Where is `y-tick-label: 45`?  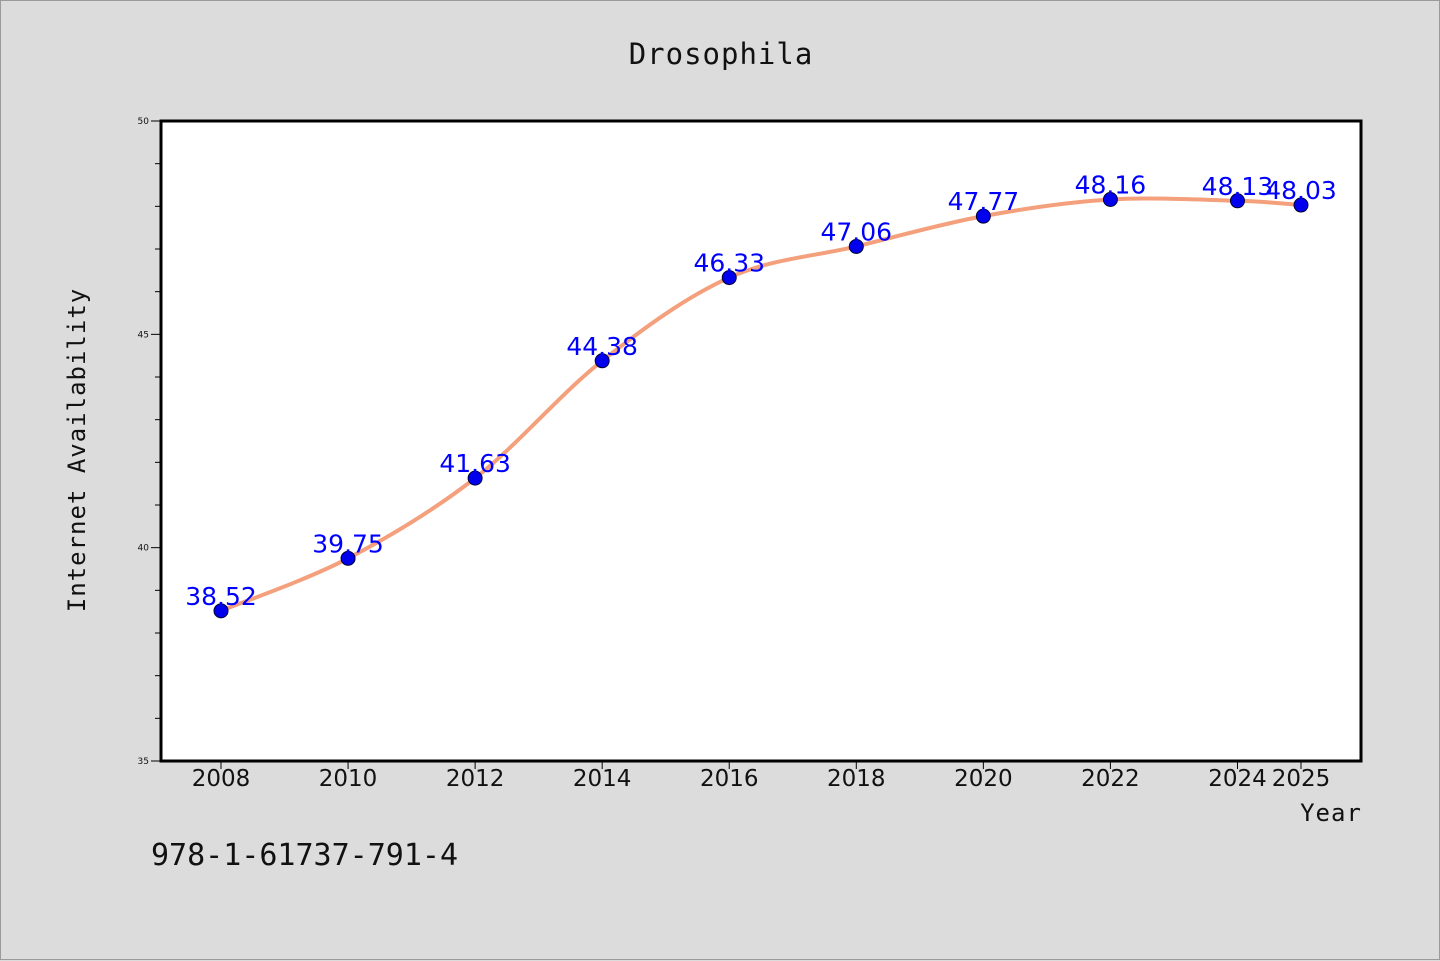
y-tick-label: 45 is located at coordinates (143, 335).